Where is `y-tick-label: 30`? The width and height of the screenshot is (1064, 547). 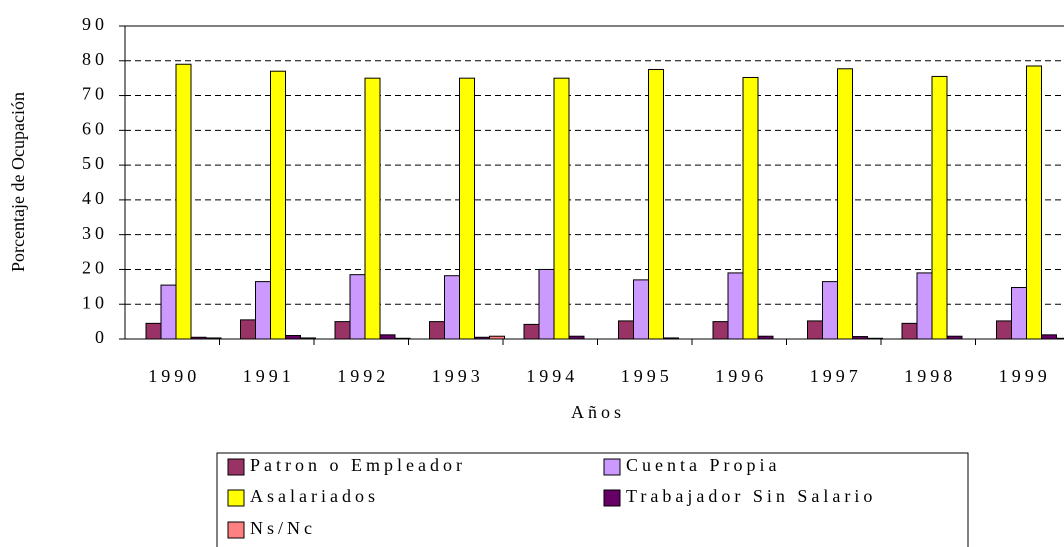
y-tick-label: 30 is located at coordinates (95, 233).